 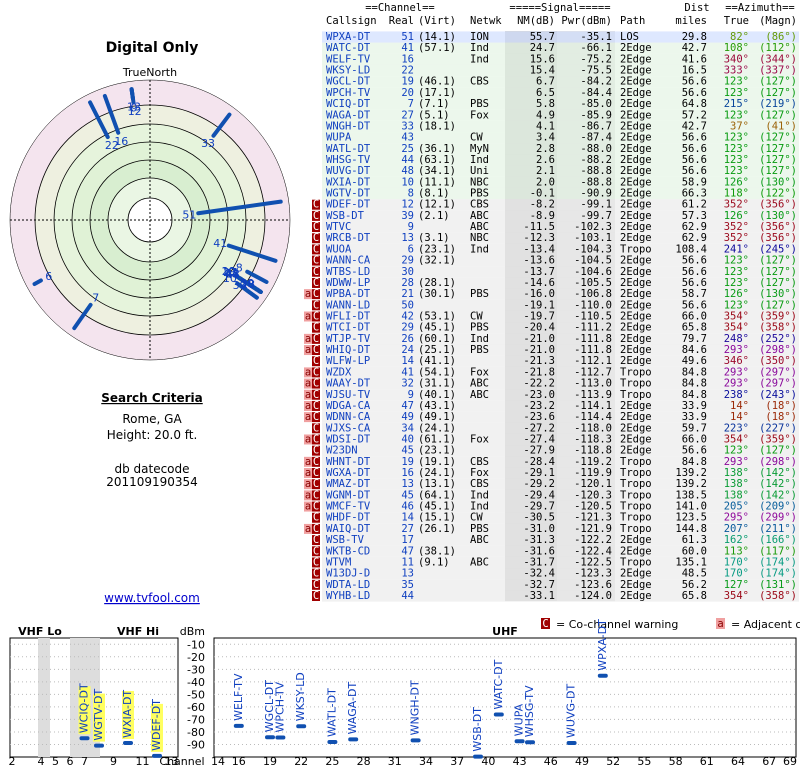 What do you see at coordinates (348, 283) in the screenshot?
I see `callsign-link: WDWW-LP` at bounding box center [348, 283].